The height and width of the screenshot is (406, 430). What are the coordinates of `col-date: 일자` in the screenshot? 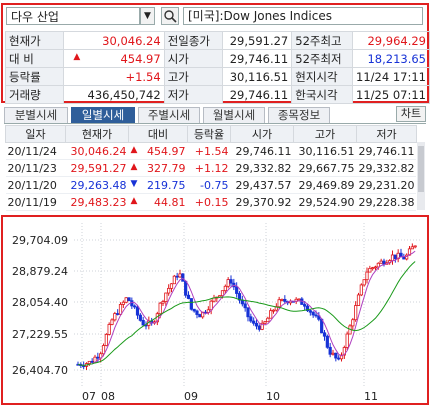 It's located at (35, 134).